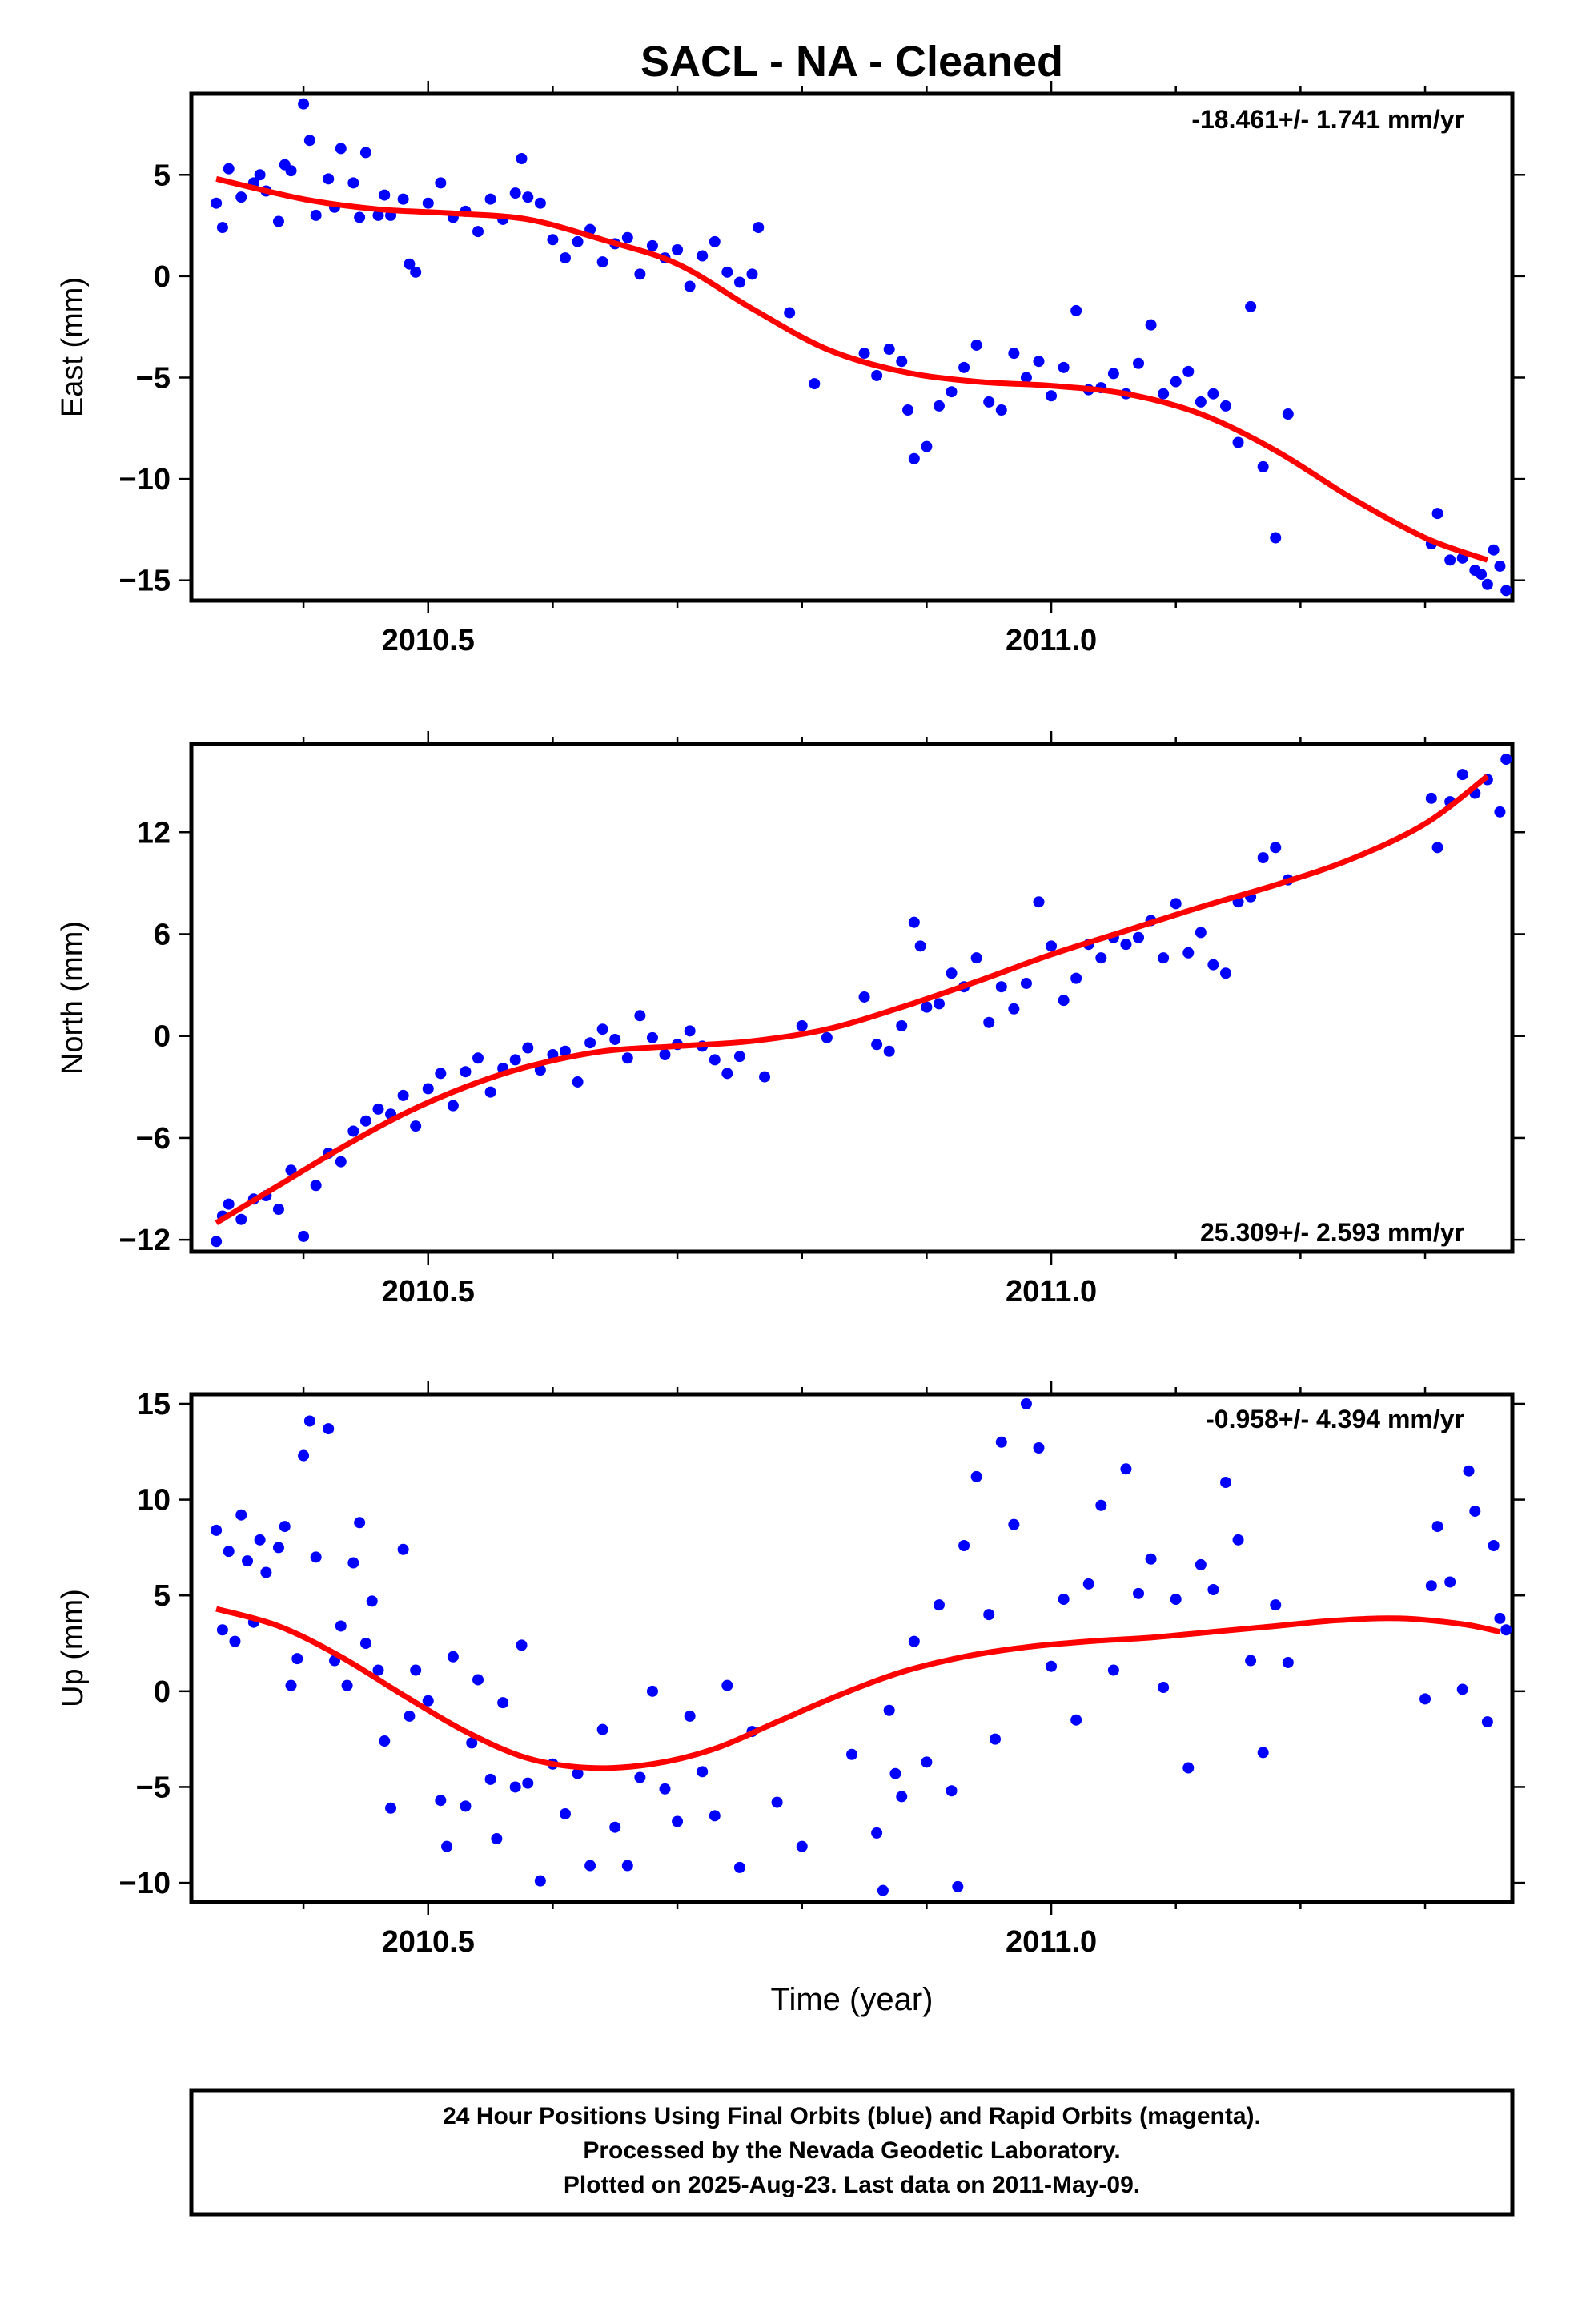 The image size is (1582, 2324). Describe the element at coordinates (162, 1037) in the screenshot. I see `north-y-tick-label: 0` at that location.